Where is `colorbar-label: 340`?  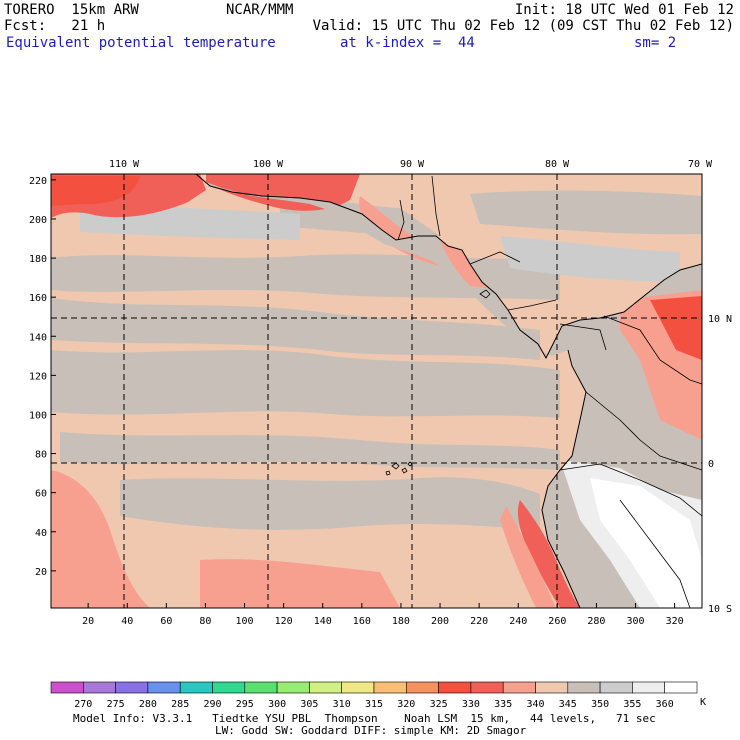
colorbar-label: 340 is located at coordinates (535, 704).